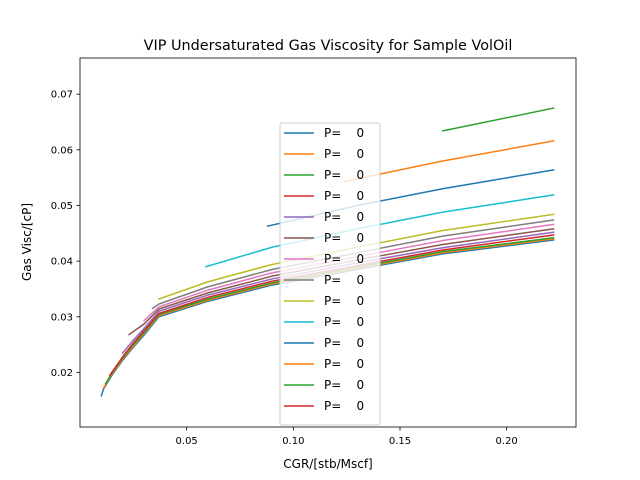 The width and height of the screenshot is (640, 480). Describe the element at coordinates (65, 234) in the screenshot. I see `y-axis: 0.02 0.03 0.04 0.05 0.06 0.07` at that location.